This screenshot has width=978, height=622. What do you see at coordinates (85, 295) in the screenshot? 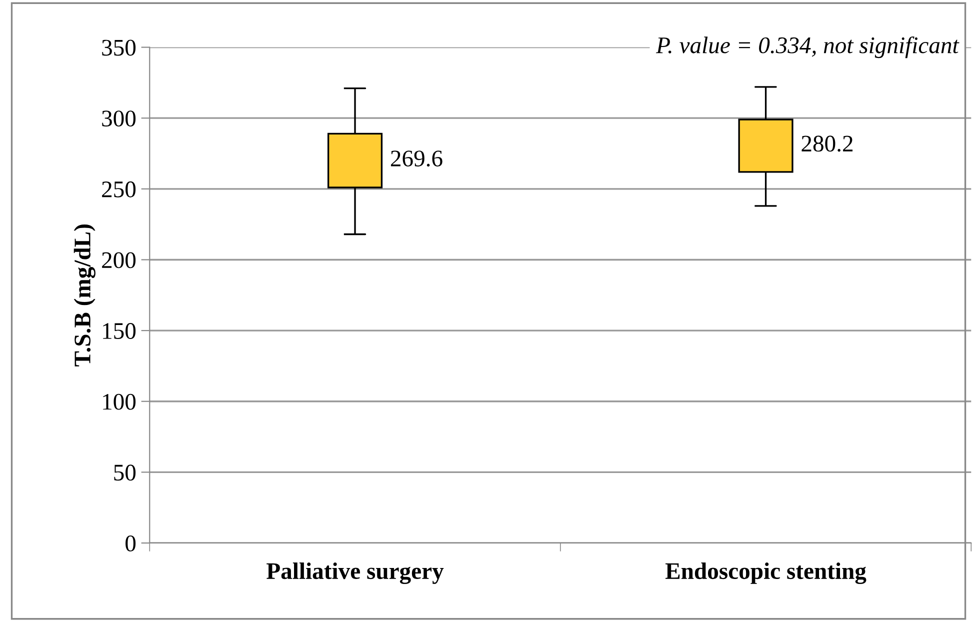
I see `y-axis-title: T.S.B (mg/dL)` at bounding box center [85, 295].